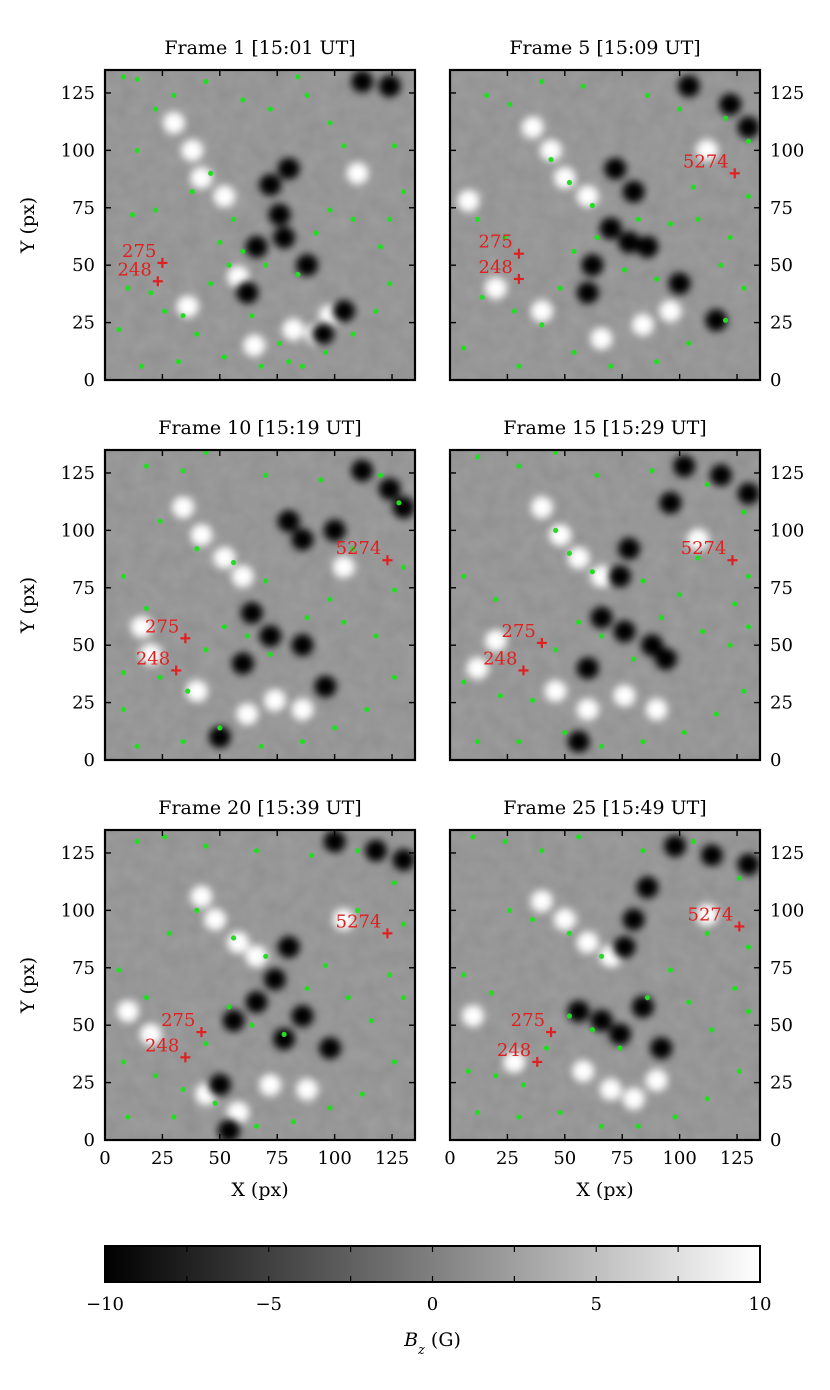 The width and height of the screenshot is (830, 1390). Describe the element at coordinates (781, 323) in the screenshot. I see `y-tick-label: 25` at that location.